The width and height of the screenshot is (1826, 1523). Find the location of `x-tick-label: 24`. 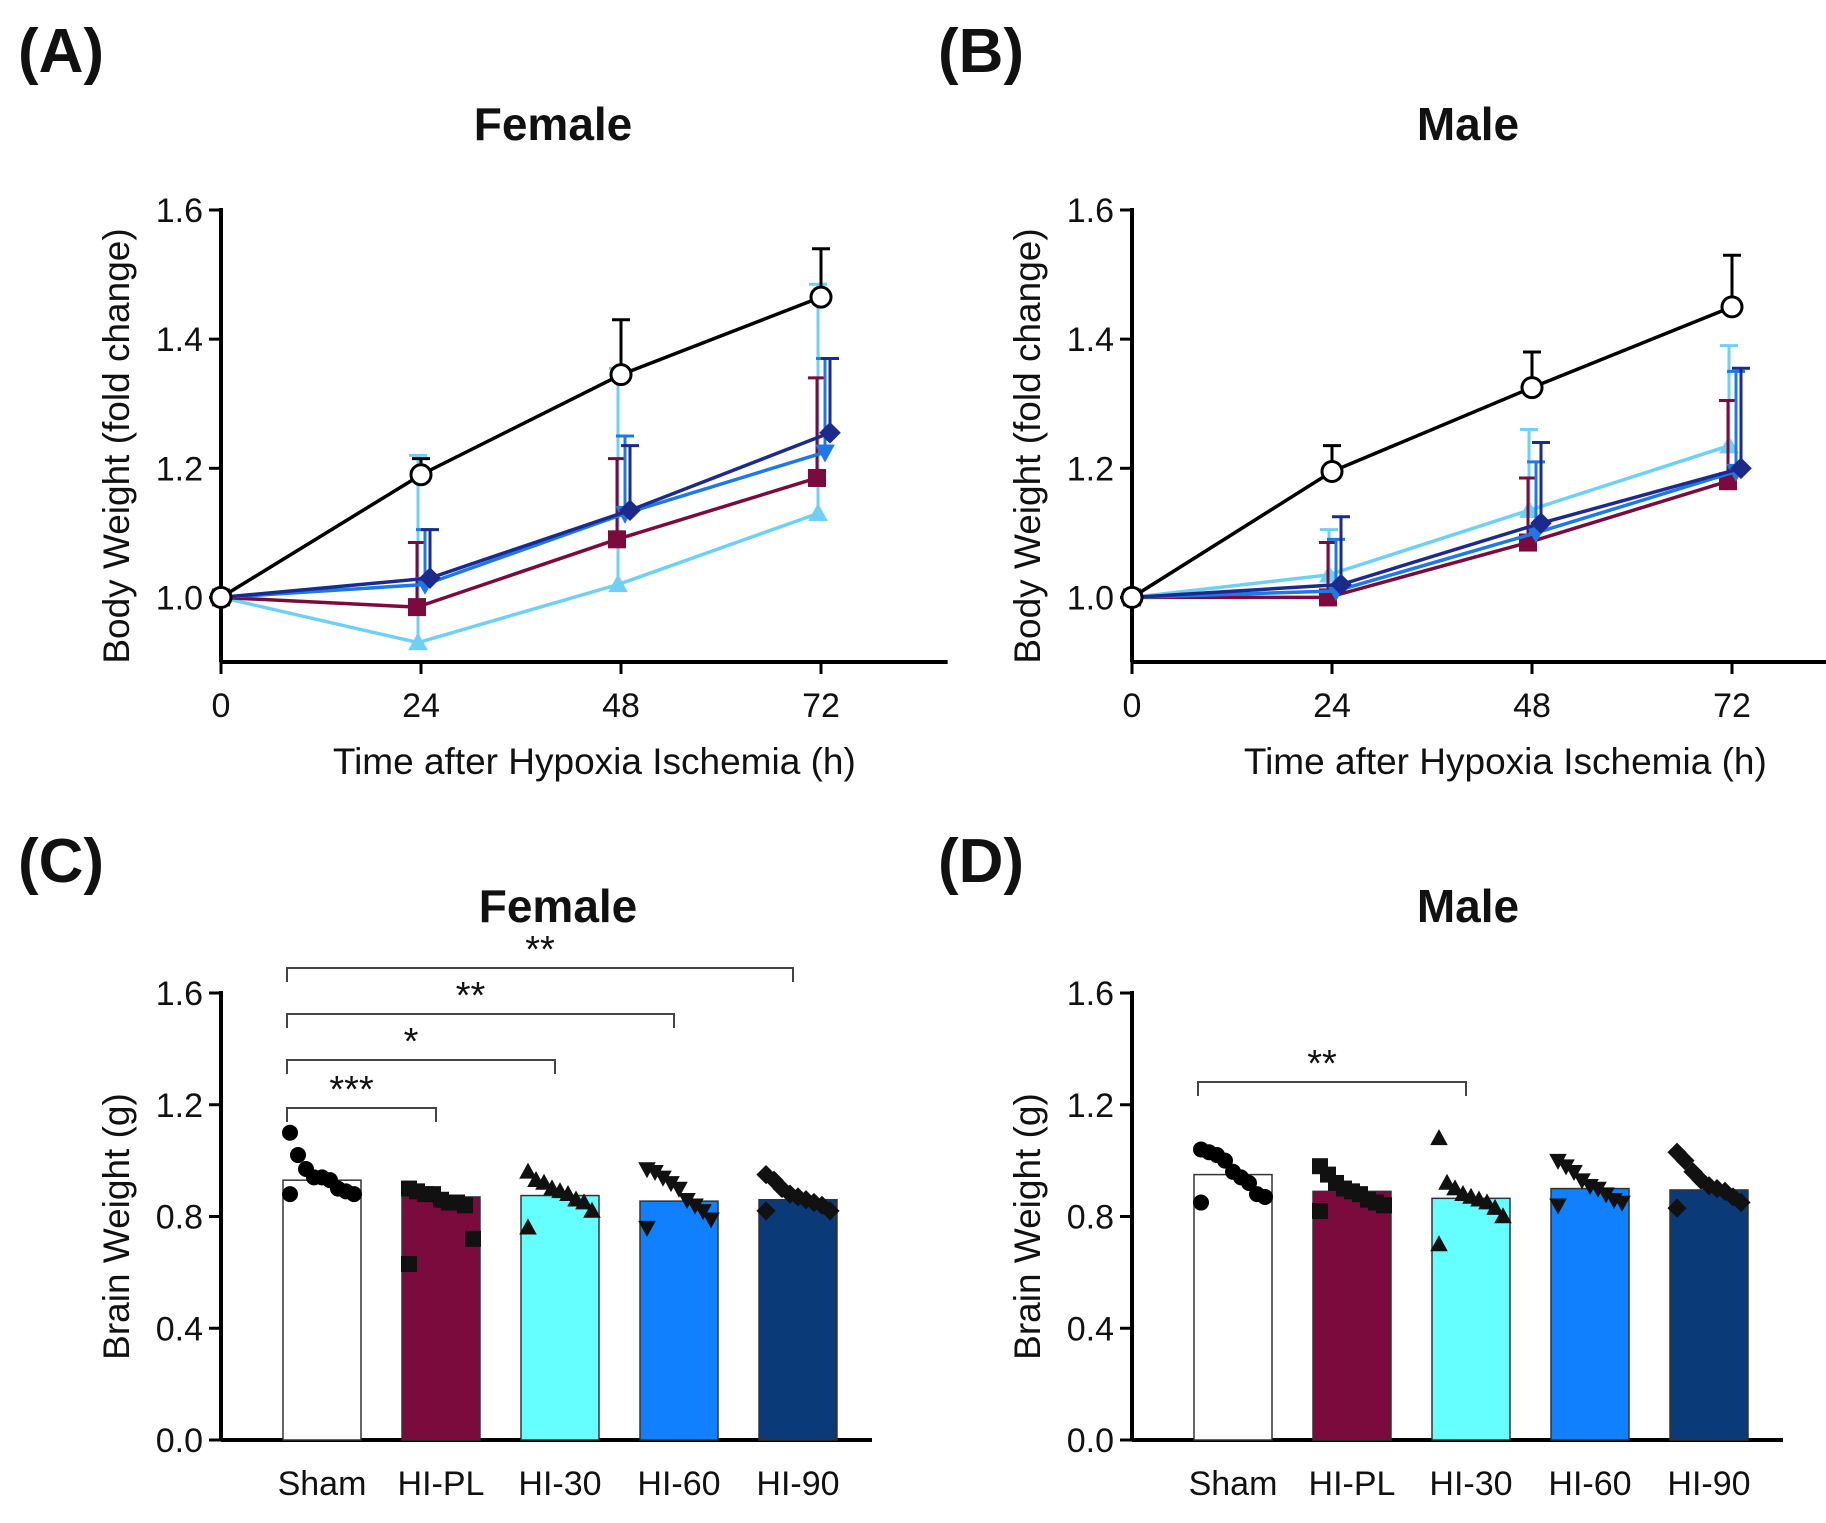

x-tick-label: 24 is located at coordinates (1332, 706).